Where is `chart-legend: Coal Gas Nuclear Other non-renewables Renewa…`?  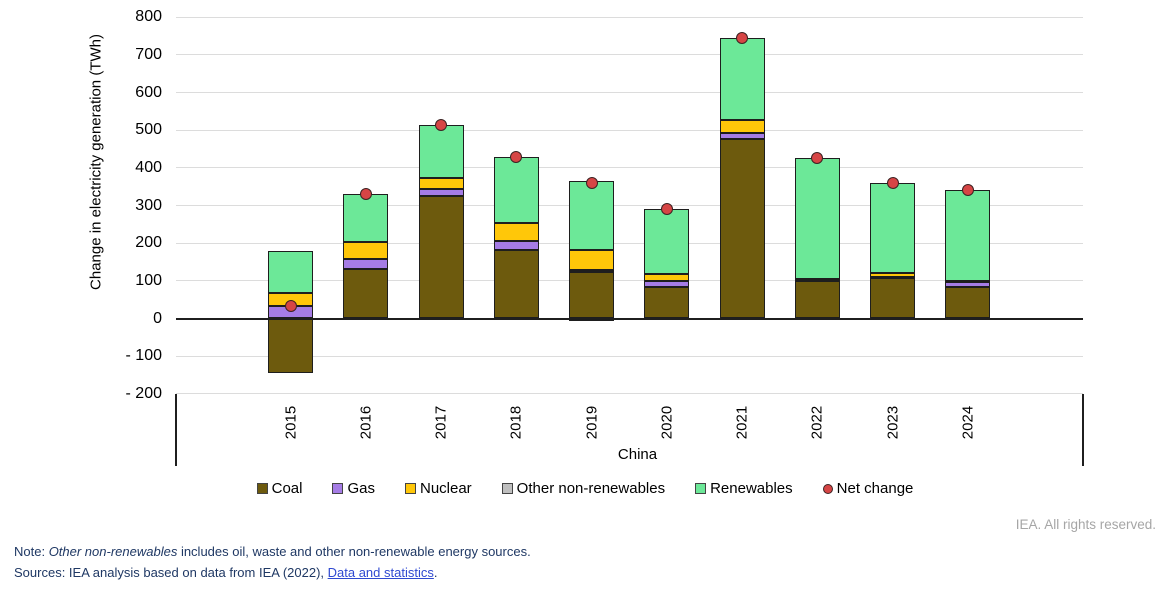
chart-legend: Coal Gas Nuclear Other non-renewables Renewa… is located at coordinates (585, 488).